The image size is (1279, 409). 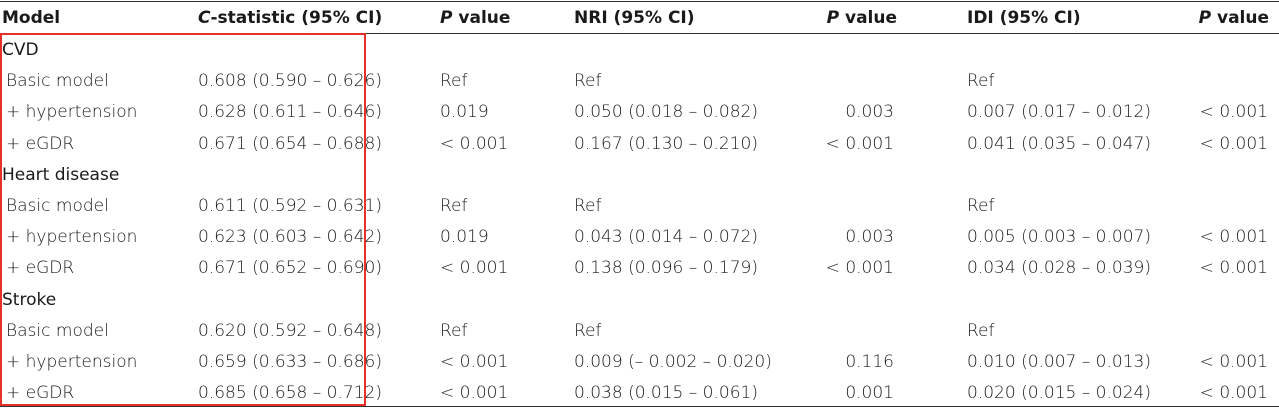 I want to click on cell-c-statistic: 0.611 (0.592 – 0.631), so click(x=290, y=206).